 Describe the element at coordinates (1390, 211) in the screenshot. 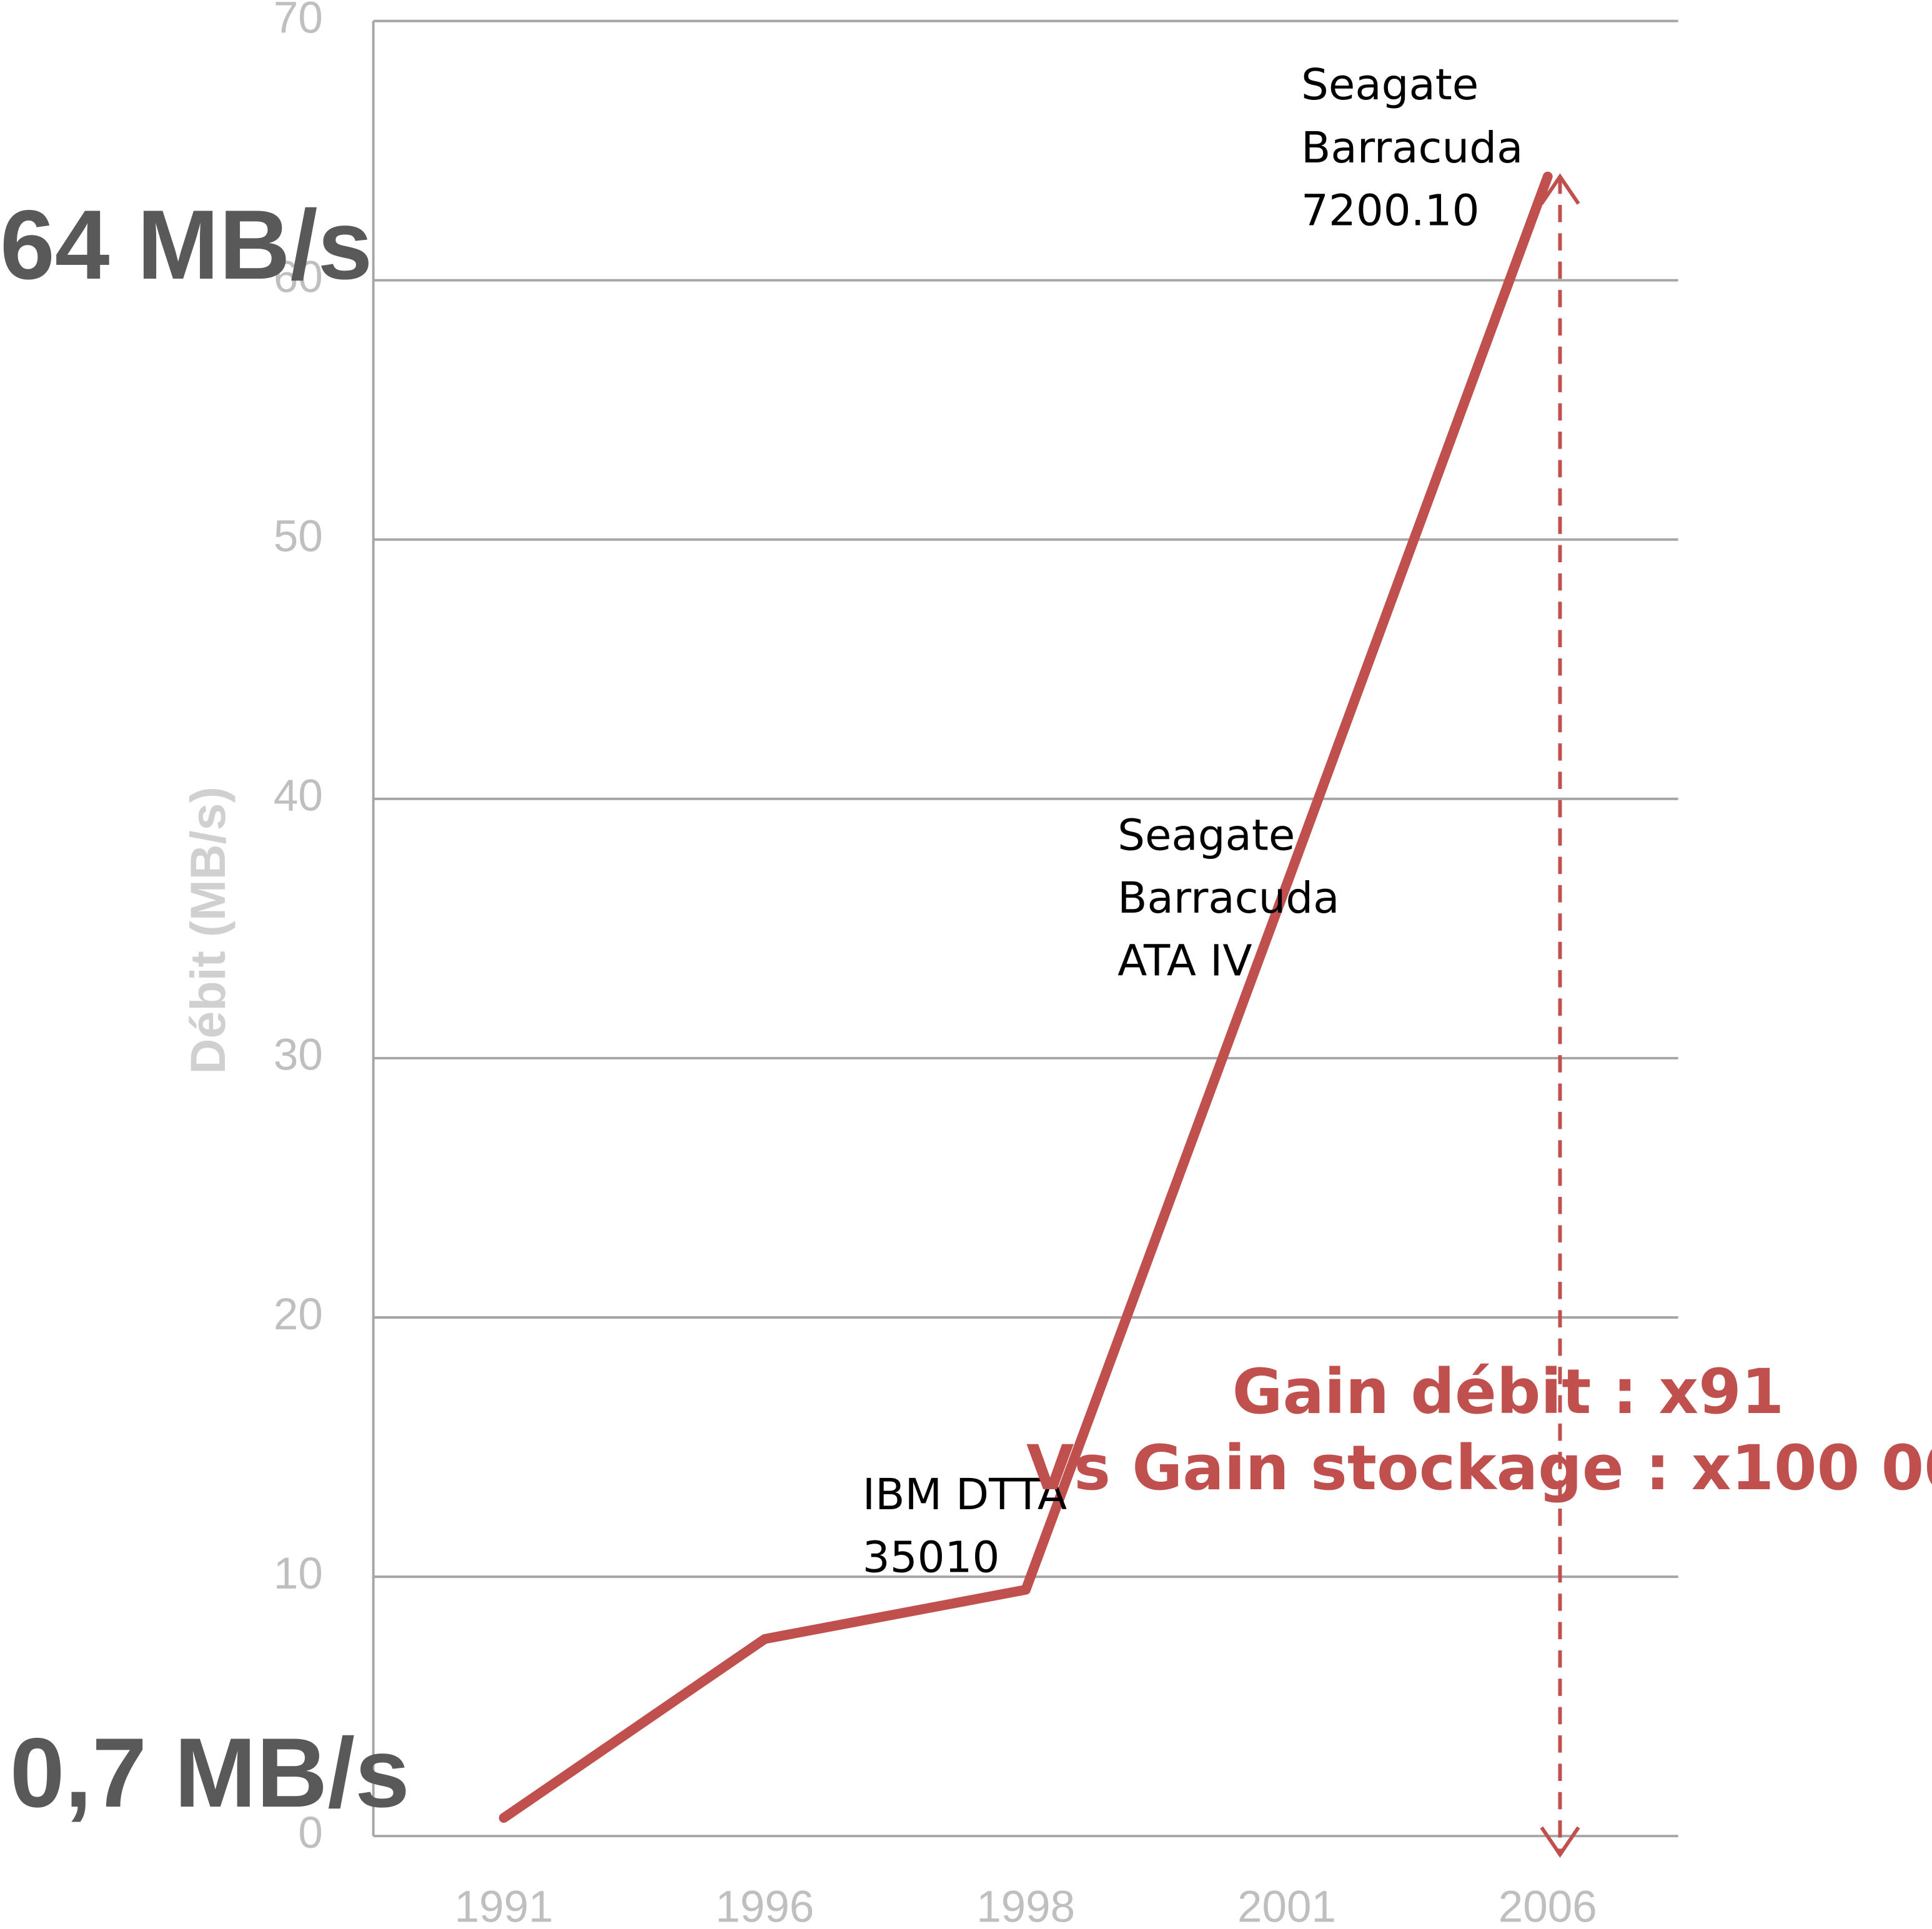

I see `annotation: 7200.10` at that location.